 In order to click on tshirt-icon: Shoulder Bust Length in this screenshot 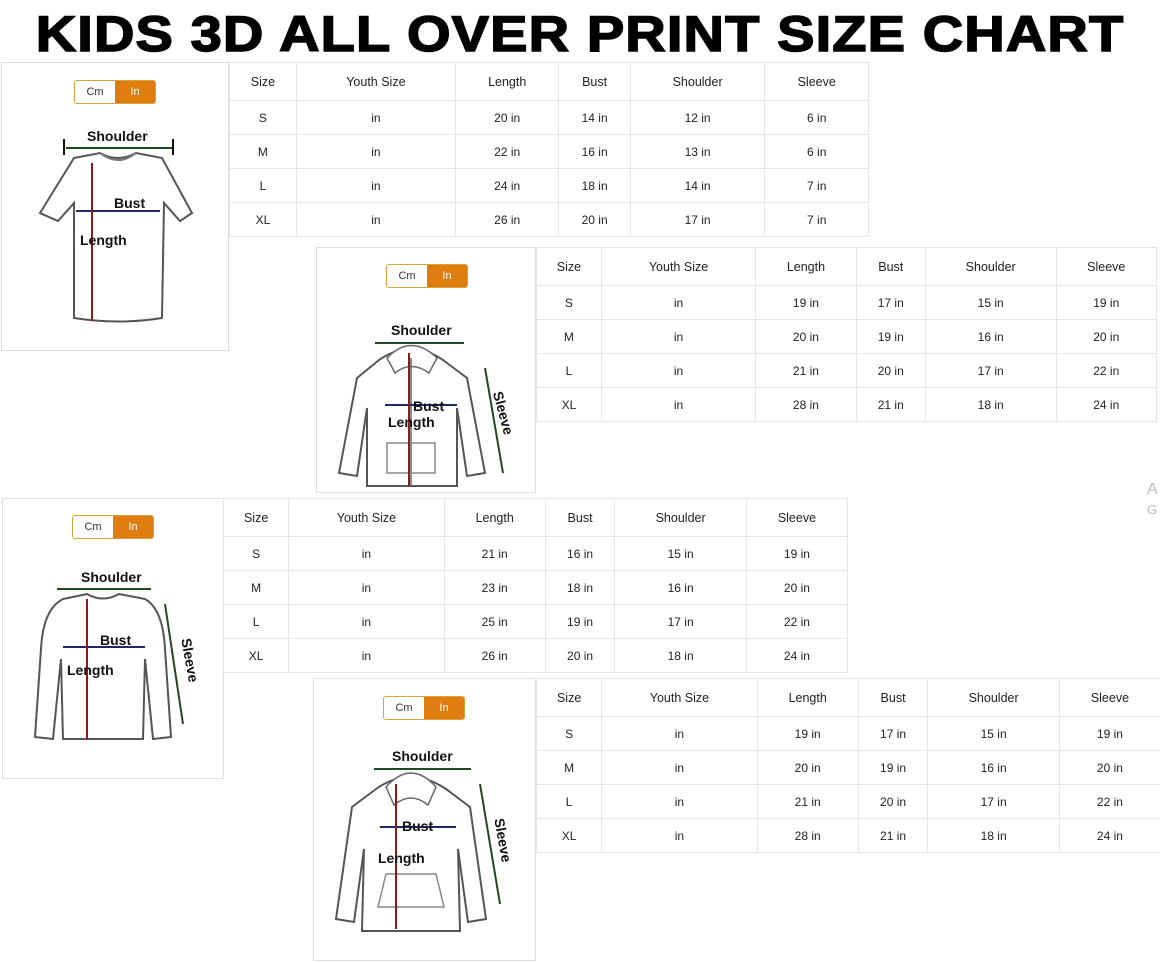, I will do `click(116, 225)`.